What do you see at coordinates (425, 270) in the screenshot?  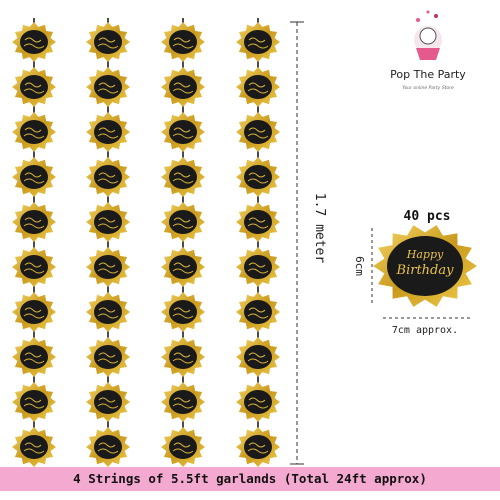 I see `badge-text: Birthday` at bounding box center [425, 270].